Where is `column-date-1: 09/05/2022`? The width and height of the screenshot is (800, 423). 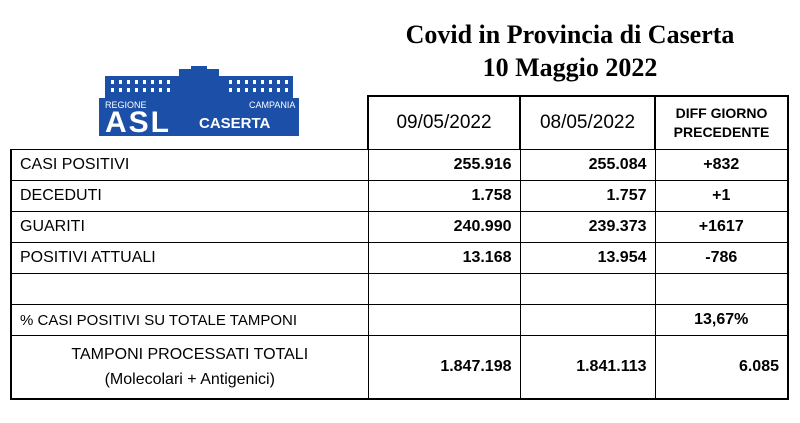 column-date-1: 09/05/2022 is located at coordinates (444, 122).